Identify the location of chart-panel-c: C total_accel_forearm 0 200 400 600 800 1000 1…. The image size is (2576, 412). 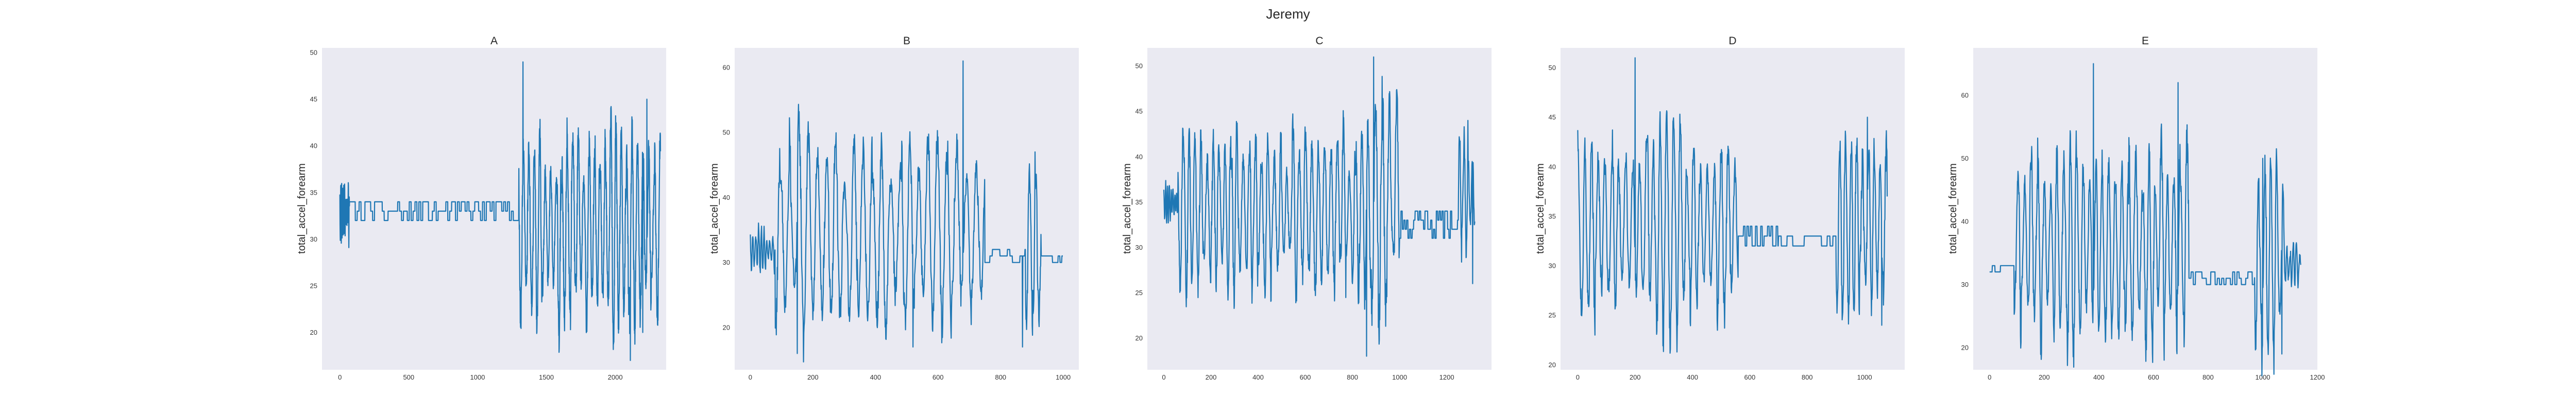
(1307, 208).